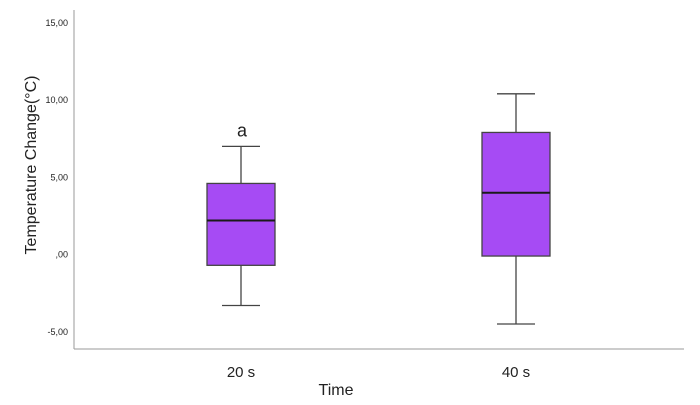 The height and width of the screenshot is (405, 700). Describe the element at coordinates (56, 100) in the screenshot. I see `y-tick-label: 10,00` at that location.